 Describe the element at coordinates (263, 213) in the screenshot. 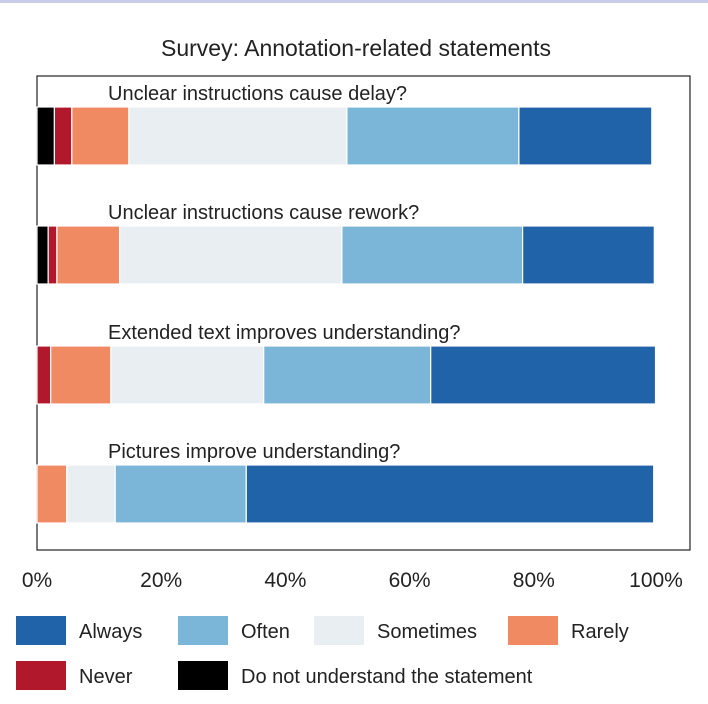

I see `question-label-2: Unclear instructions cause rework?` at that location.